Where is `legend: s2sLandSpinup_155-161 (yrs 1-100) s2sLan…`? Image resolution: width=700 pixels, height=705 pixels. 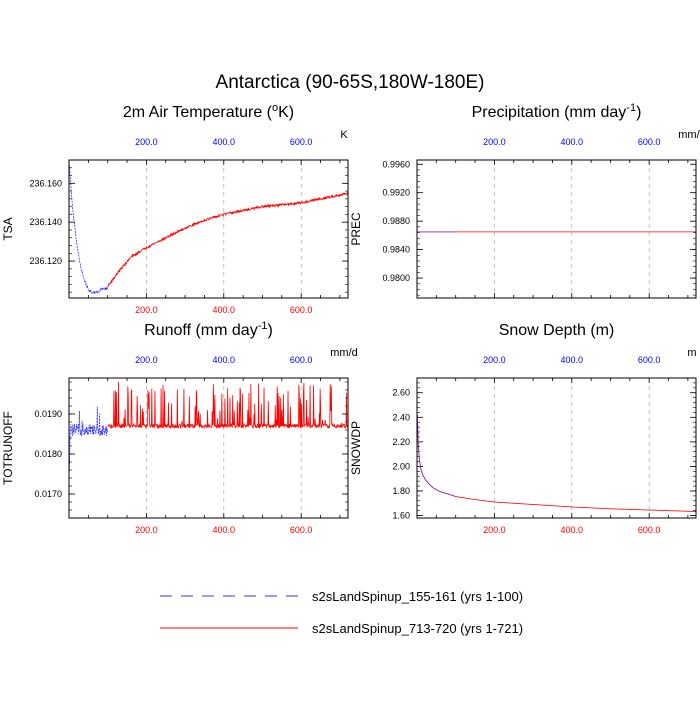
legend: s2sLandSpinup_155-161 (yrs 1-100) s2sLan… is located at coordinates (341, 612).